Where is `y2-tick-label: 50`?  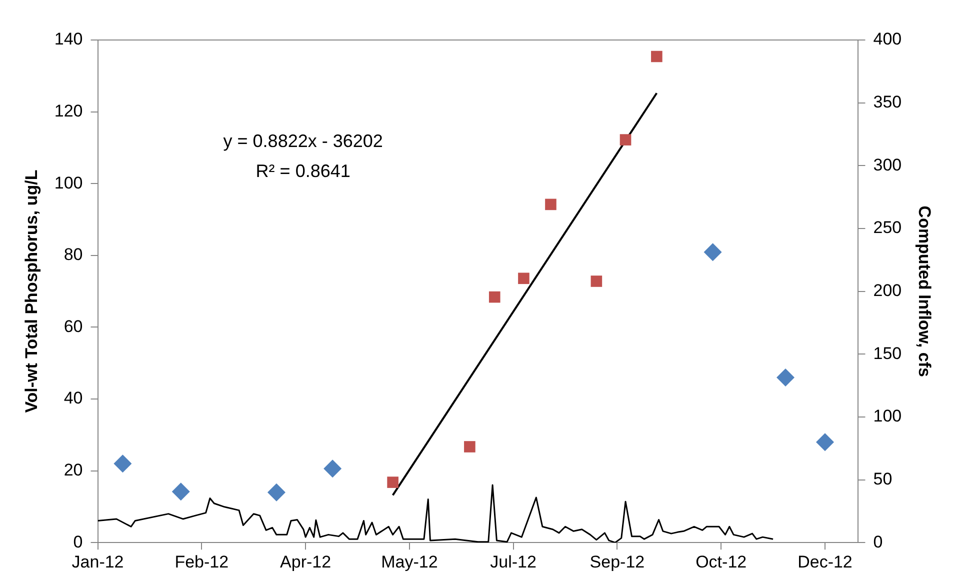 y2-tick-label: 50 is located at coordinates (882, 478).